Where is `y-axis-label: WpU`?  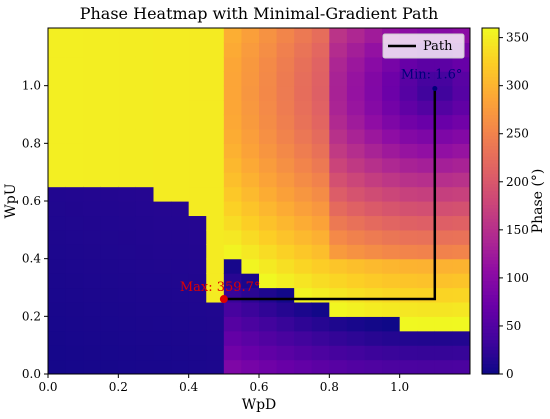 y-axis-label: WpU is located at coordinates (11, 200).